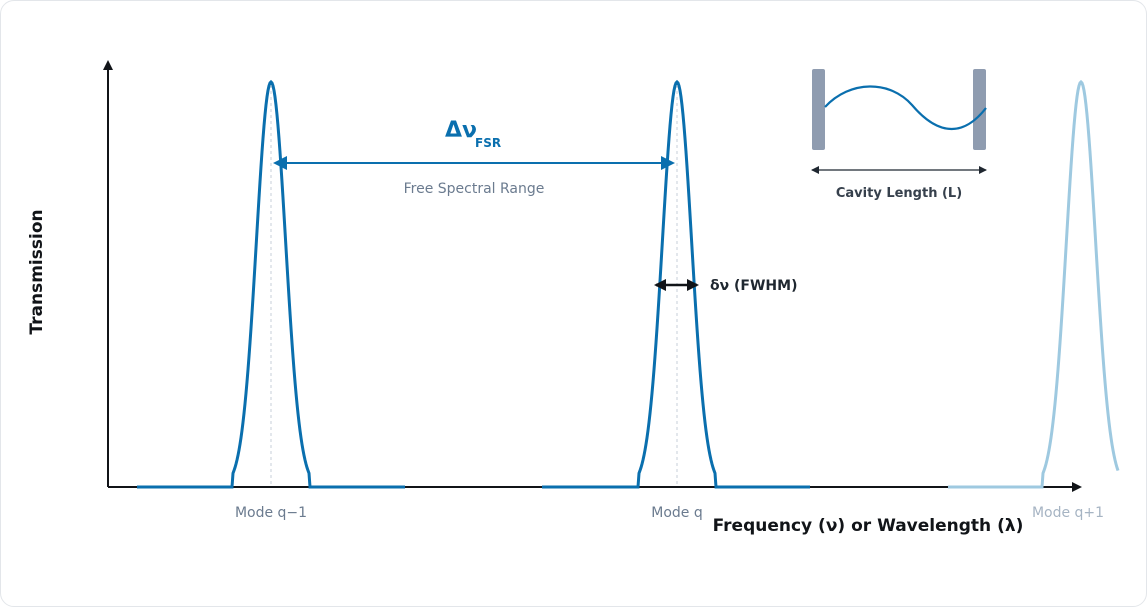 Image resolution: width=1147 pixels, height=607 pixels. I want to click on right-mirror, so click(979, 109).